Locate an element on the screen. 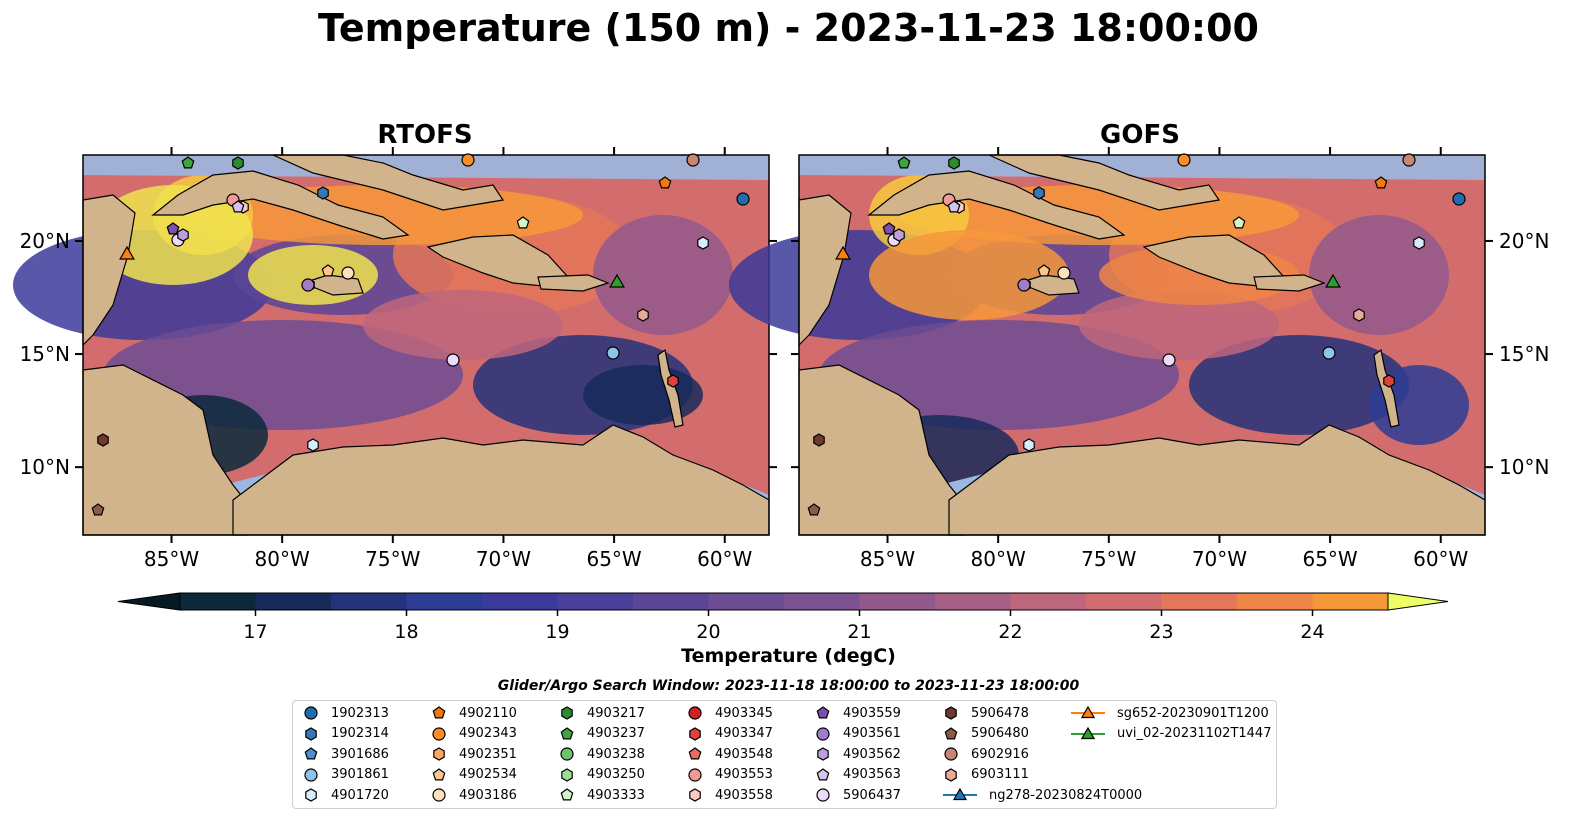 This screenshot has width=1577, height=826. legend-item: 5906480 is located at coordinates (986, 734).